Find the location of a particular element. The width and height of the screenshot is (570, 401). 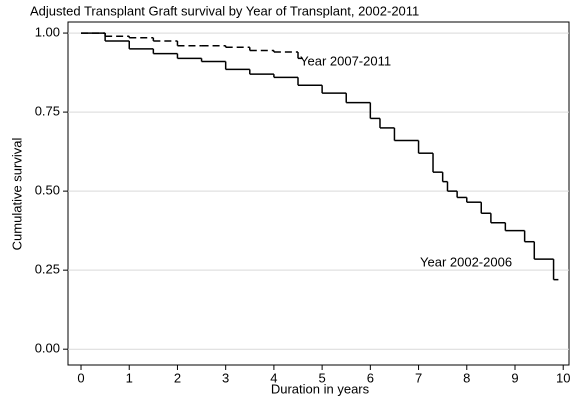

y-tick-label: 0.25 is located at coordinates (47, 269).